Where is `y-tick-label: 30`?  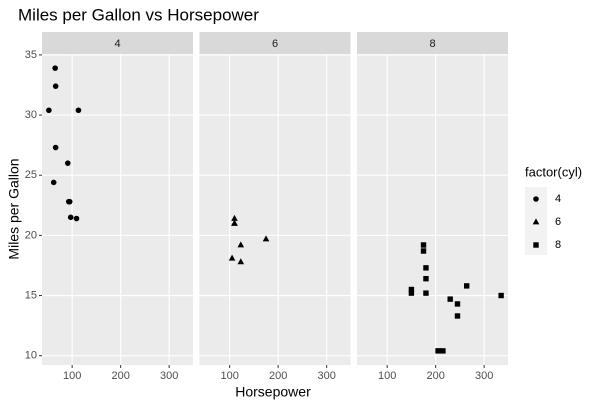
y-tick-label: 30 is located at coordinates (31, 115).